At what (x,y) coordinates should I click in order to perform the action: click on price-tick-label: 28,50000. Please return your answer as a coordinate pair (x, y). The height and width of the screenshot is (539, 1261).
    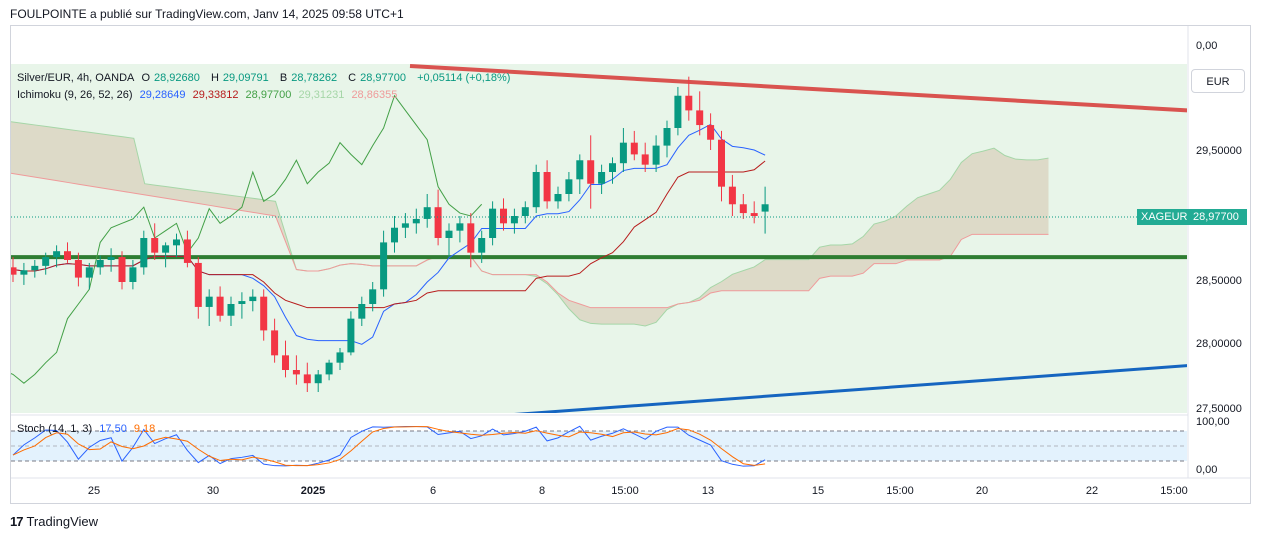
    Looking at the image, I should click on (1219, 281).